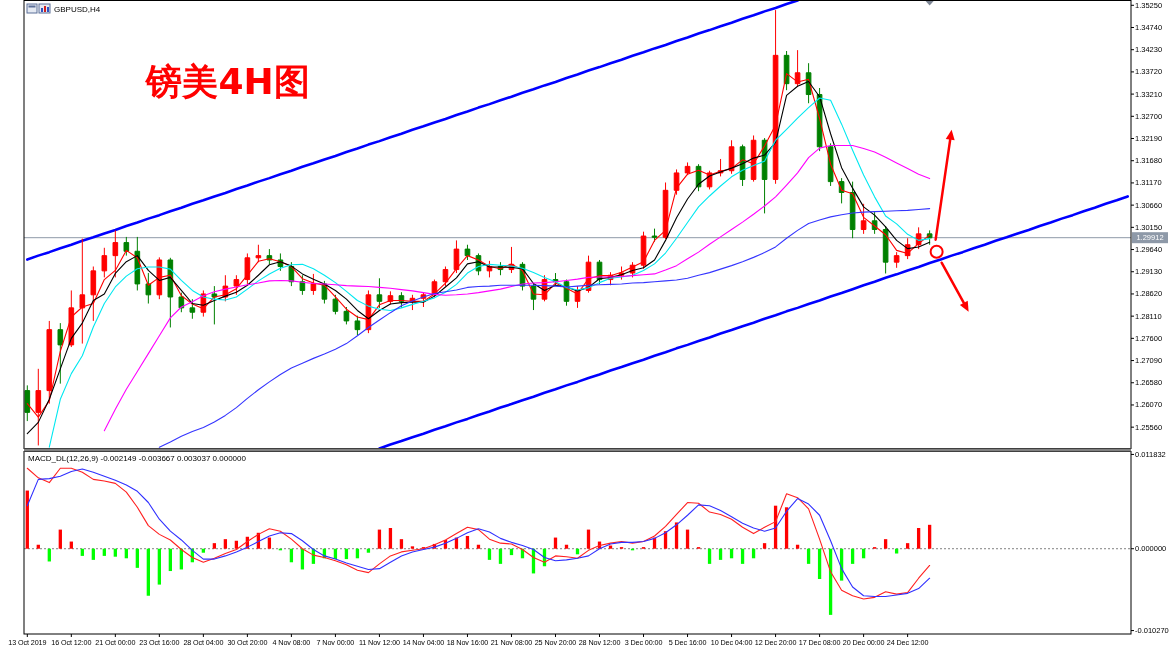  What do you see at coordinates (137, 458) in the screenshot?
I see `chart-title: MACD_DL(12,26,9) -0.002149 -0.003667 0.003037 0.000000` at bounding box center [137, 458].